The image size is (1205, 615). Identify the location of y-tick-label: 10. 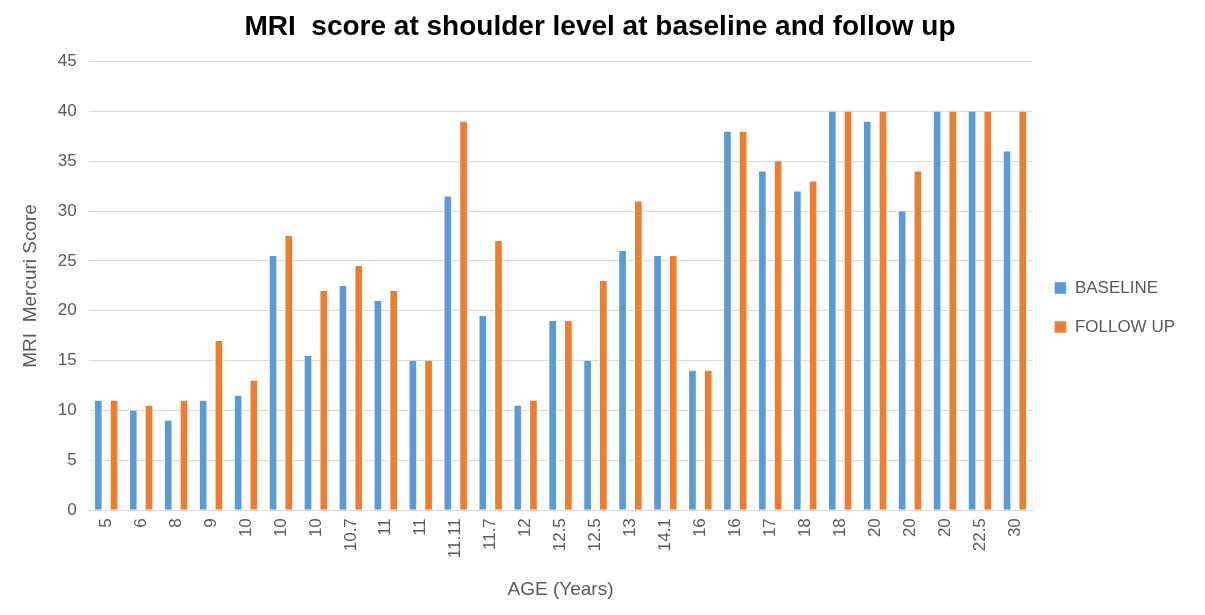
(67, 410).